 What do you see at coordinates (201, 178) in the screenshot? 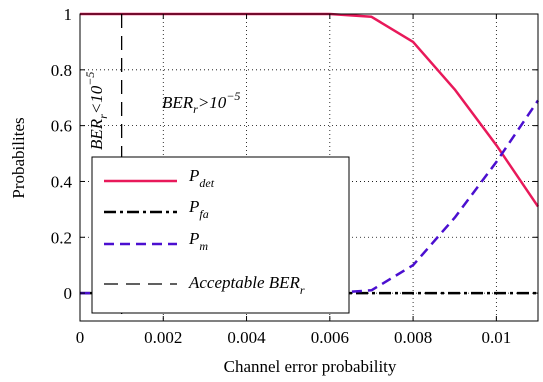
I see `legend-label-p-det: Pdet` at bounding box center [201, 178].